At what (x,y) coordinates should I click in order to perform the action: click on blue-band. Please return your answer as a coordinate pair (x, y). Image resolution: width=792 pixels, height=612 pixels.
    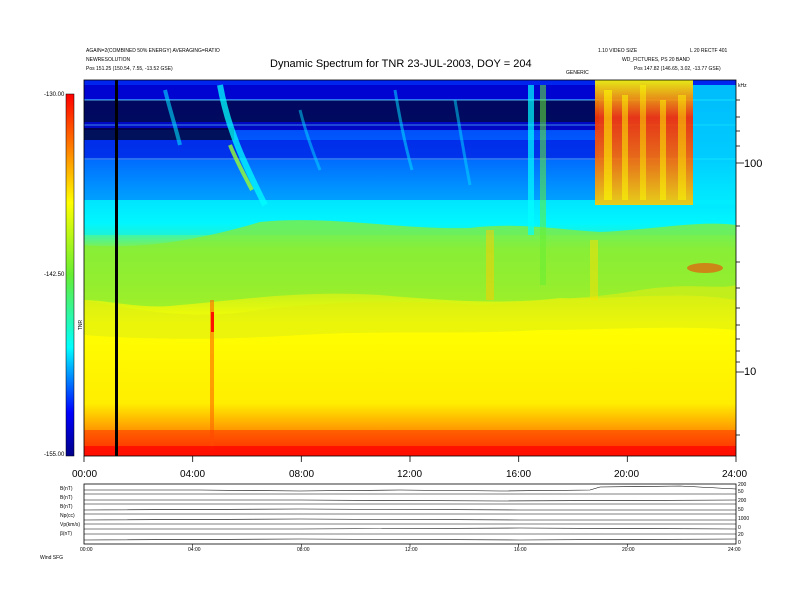
    Looking at the image, I should click on (341, 150).